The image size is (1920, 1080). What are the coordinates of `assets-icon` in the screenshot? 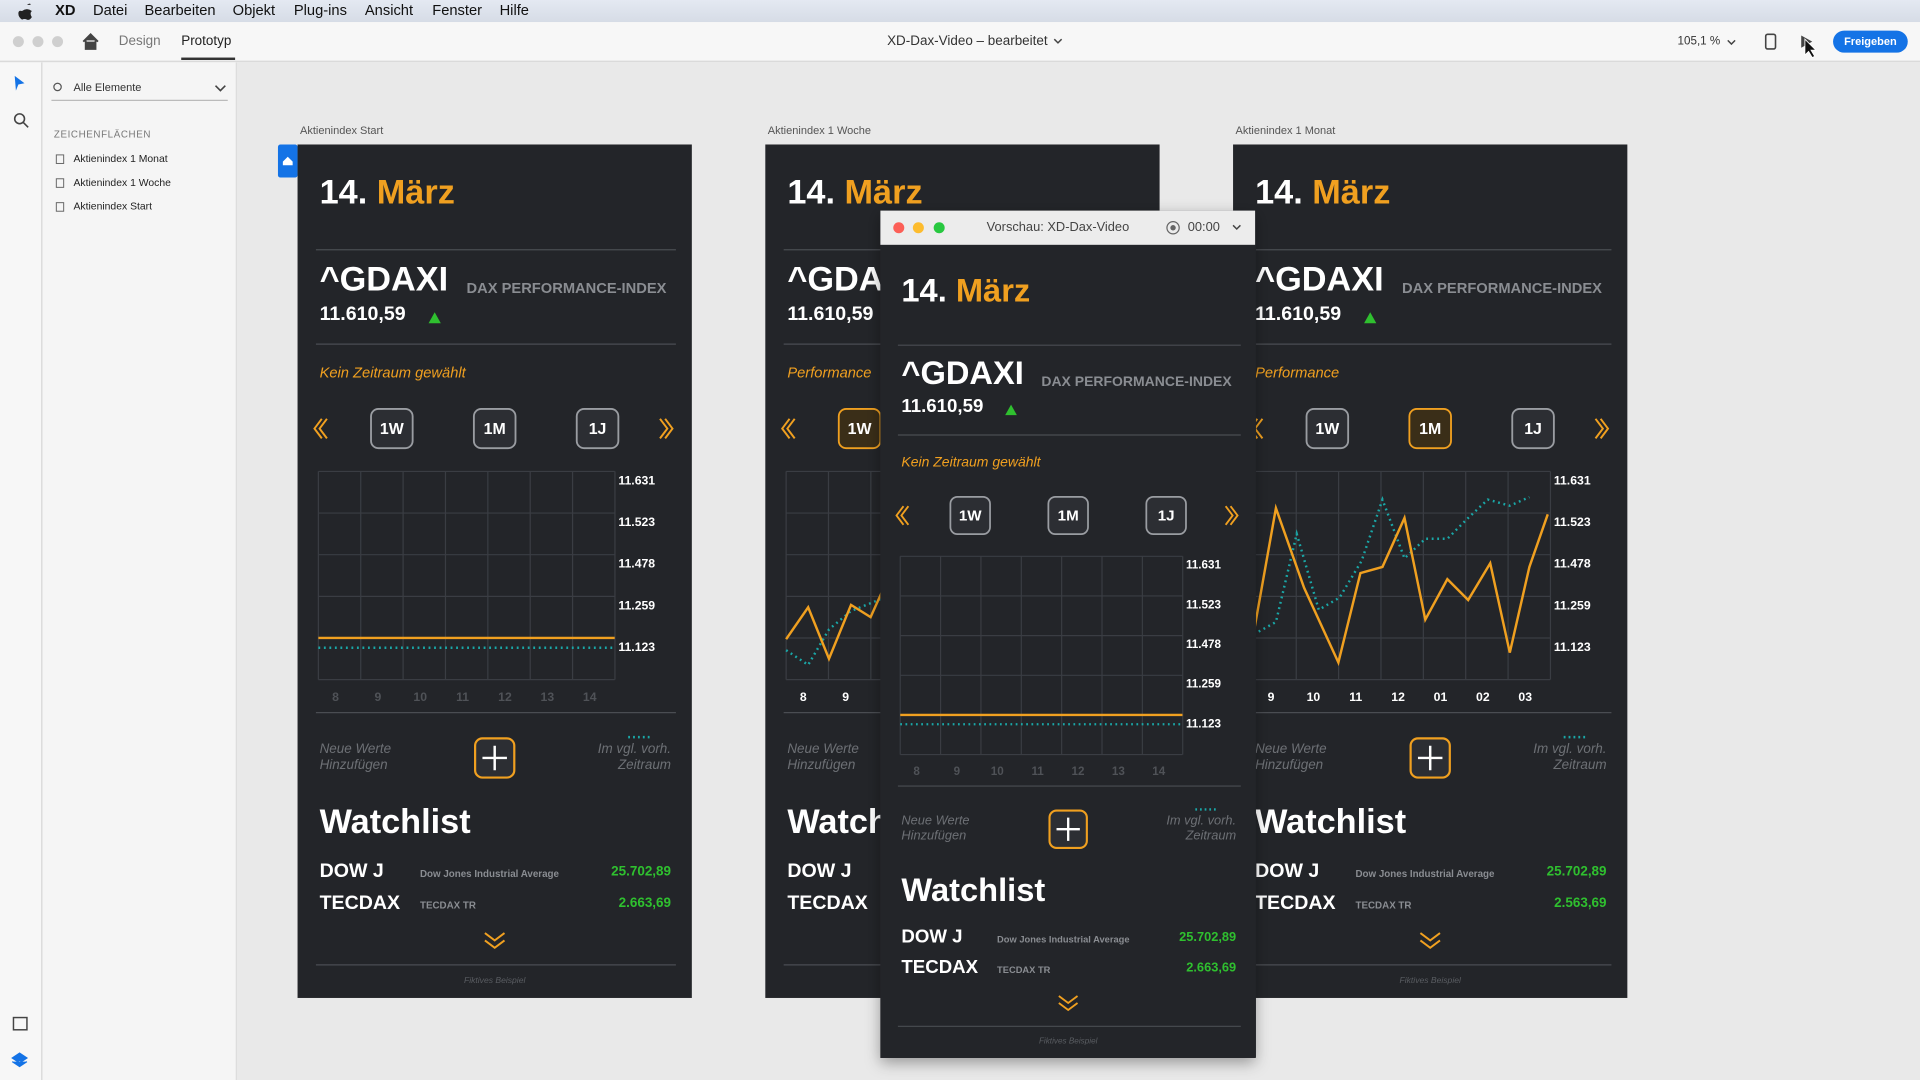 It's located at (20, 1023).